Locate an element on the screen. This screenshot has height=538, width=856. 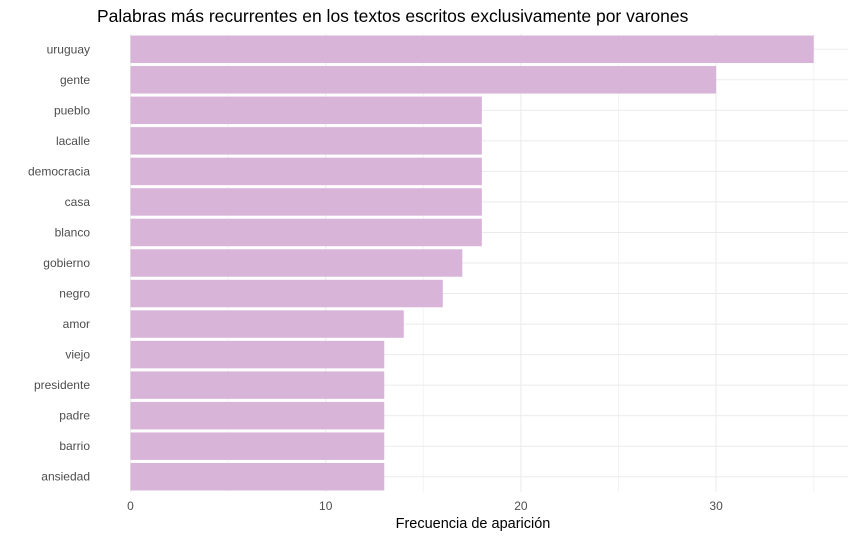
bar-lacalle is located at coordinates (306, 141).